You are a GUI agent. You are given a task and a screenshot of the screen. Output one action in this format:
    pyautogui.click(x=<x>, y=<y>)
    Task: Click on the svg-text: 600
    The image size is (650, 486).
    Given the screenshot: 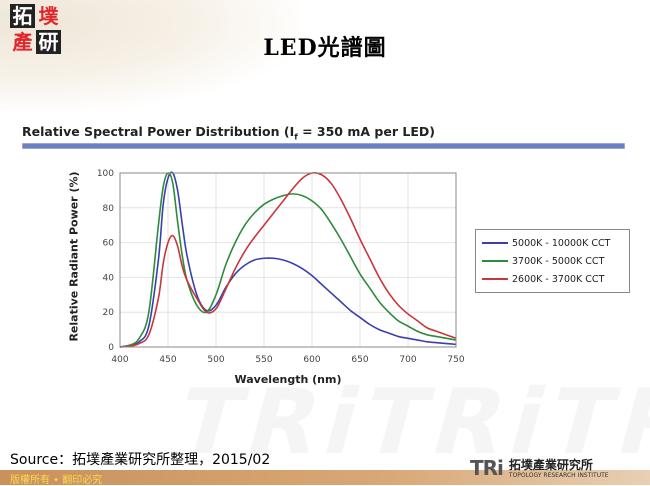 What is the action you would take?
    pyautogui.click(x=311, y=360)
    